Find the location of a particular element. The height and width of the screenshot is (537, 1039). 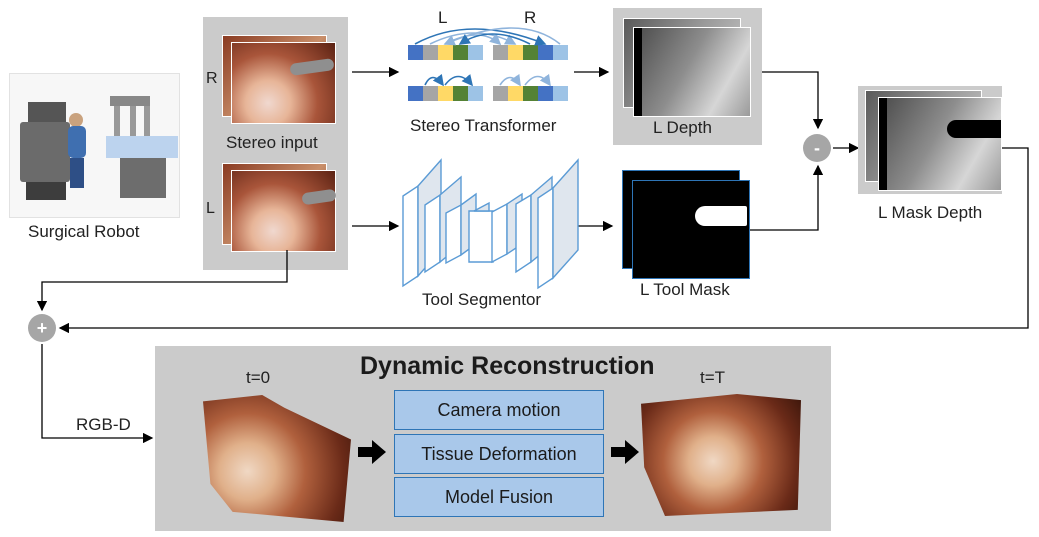

subtract-operator: - is located at coordinates (817, 148).